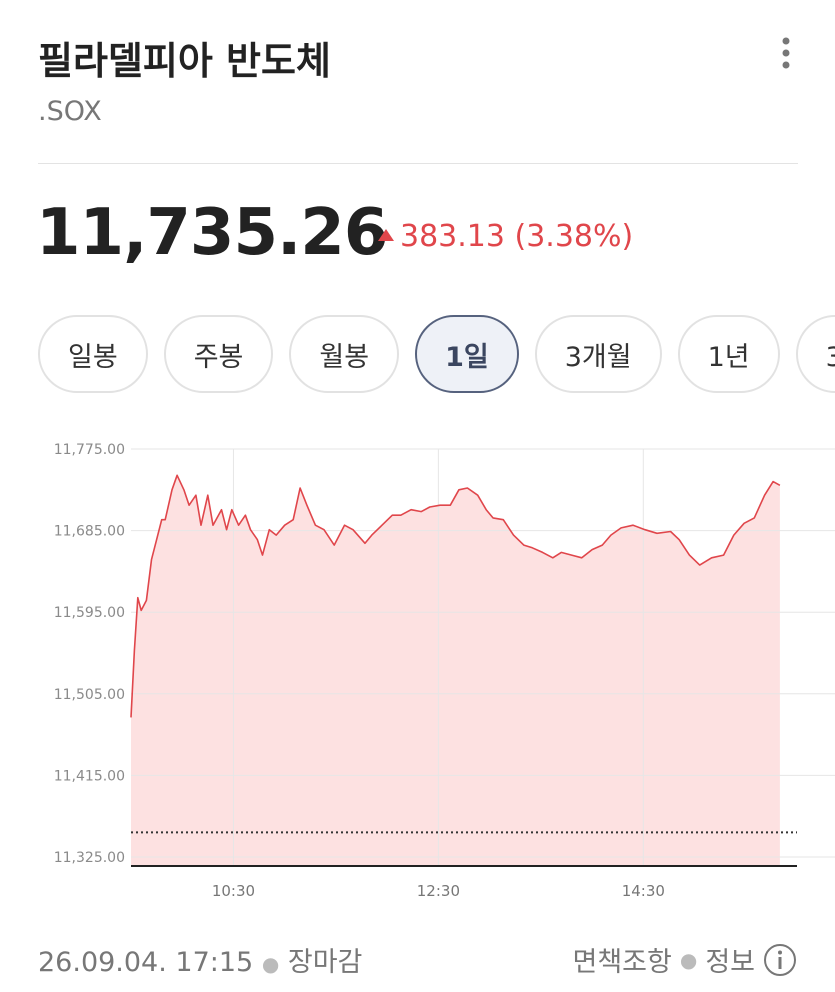 The image size is (835, 992). Describe the element at coordinates (70, 111) in the screenshot. I see `symbol: .SOX` at that location.